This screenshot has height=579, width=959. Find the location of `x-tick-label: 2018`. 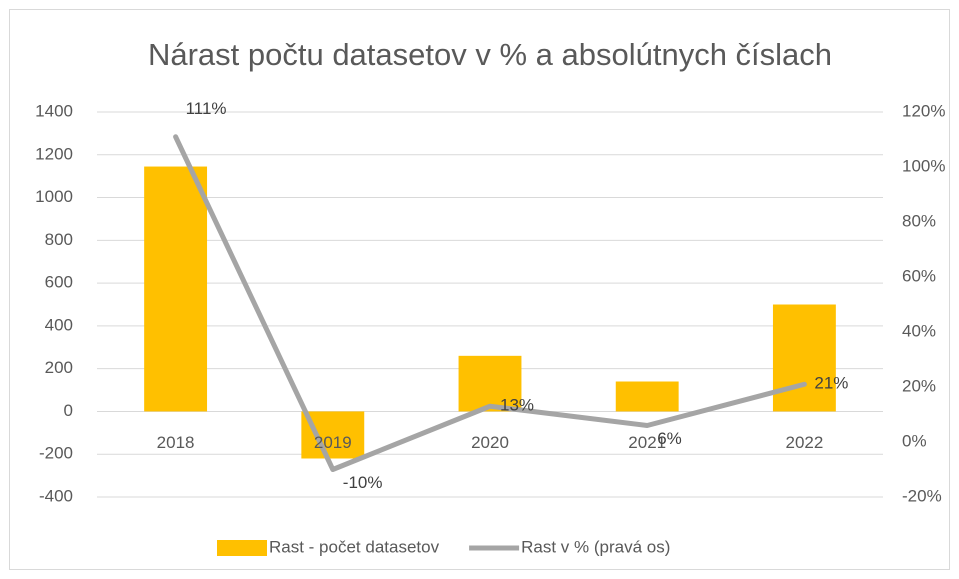

x-tick-label: 2018 is located at coordinates (176, 442).